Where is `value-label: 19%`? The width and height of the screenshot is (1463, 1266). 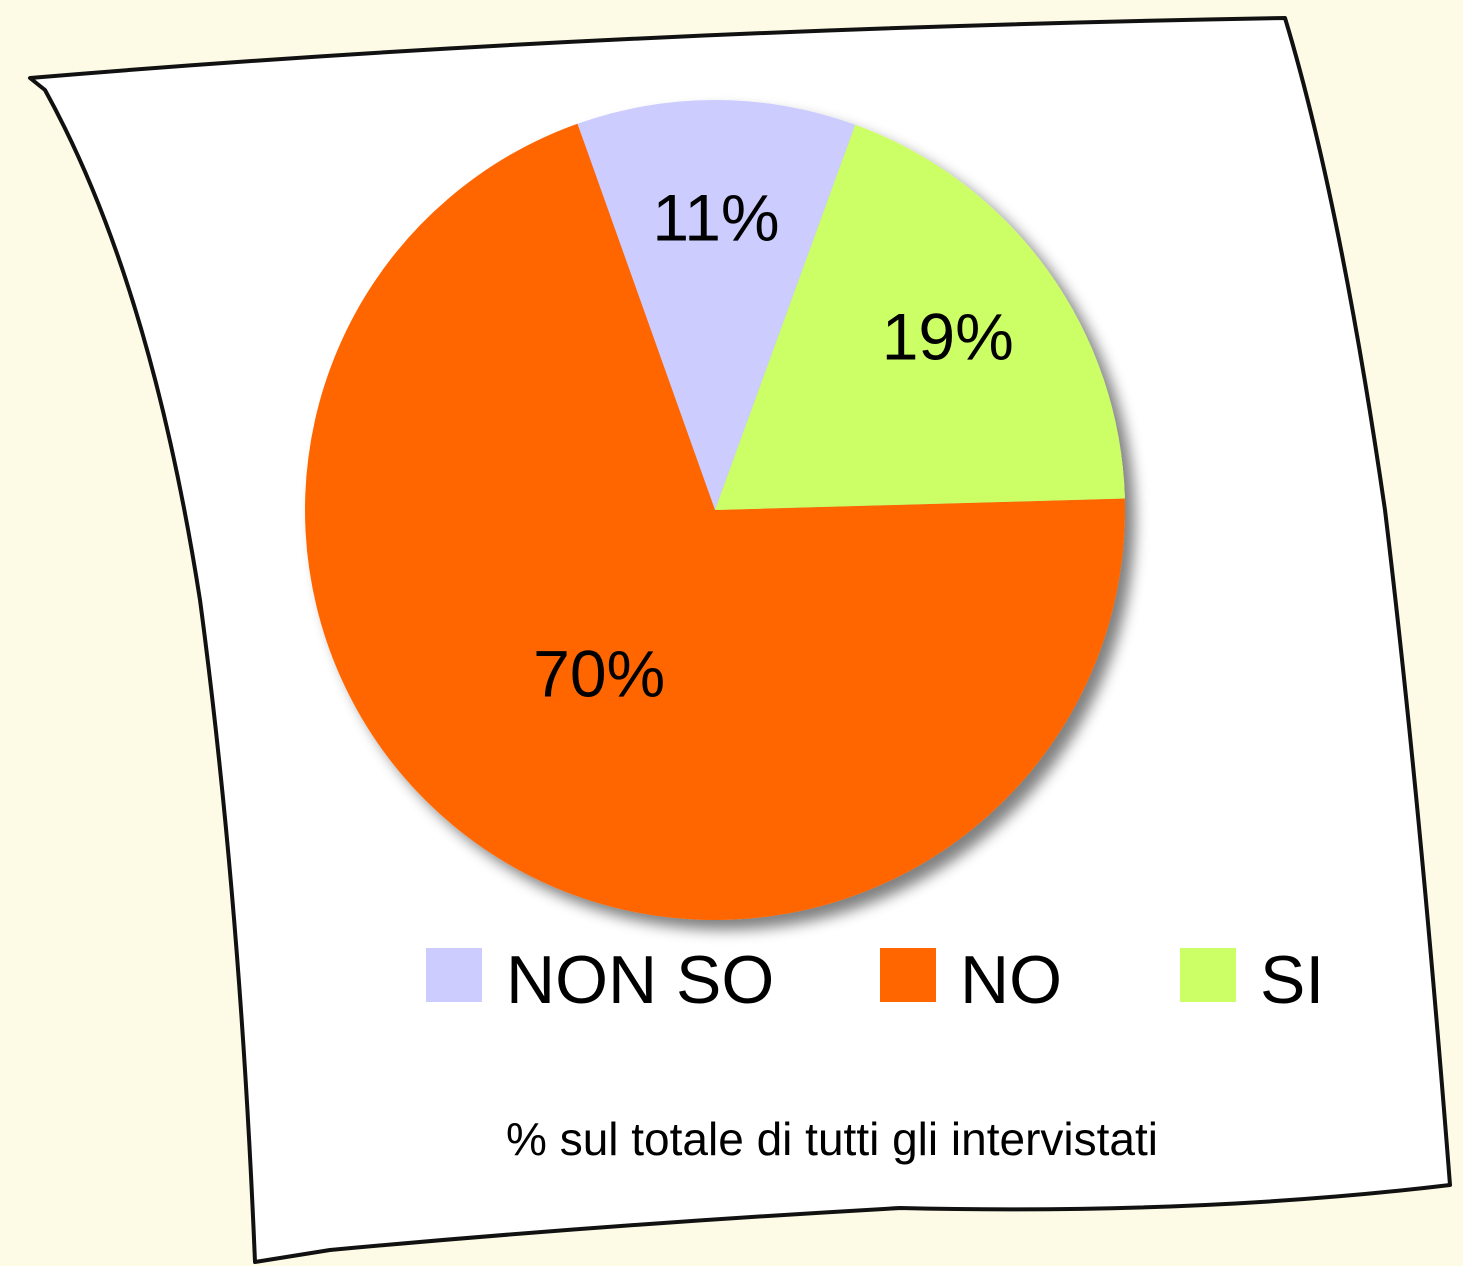
value-label: 19% is located at coordinates (948, 337).